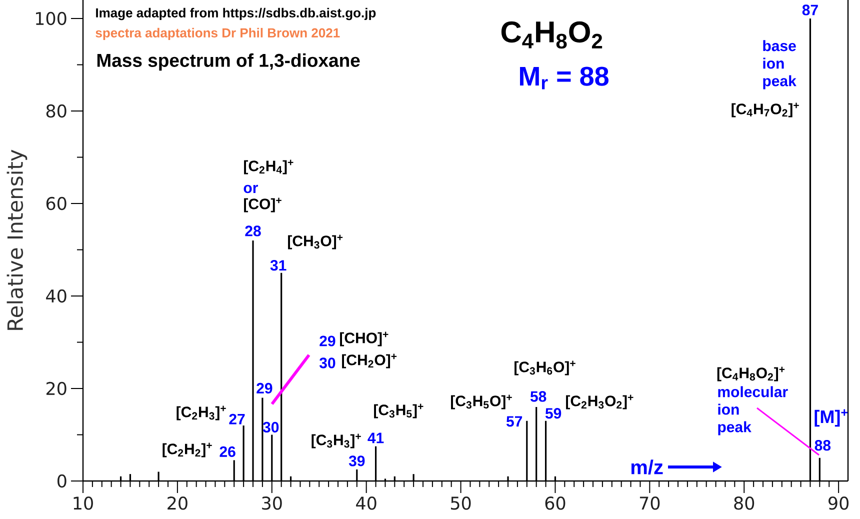 The height and width of the screenshot is (519, 860). I want to click on annotation: [CH$_{2}$O]$^{+}$, so click(369, 361).